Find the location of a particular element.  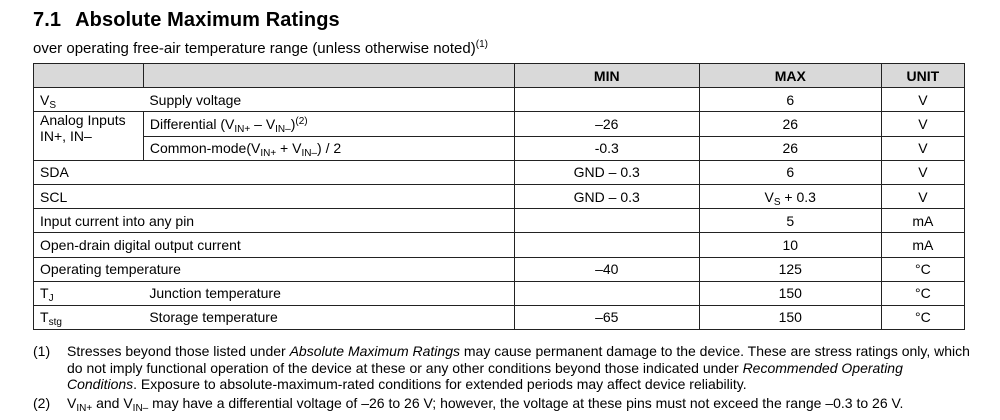

max-subscript: S is located at coordinates (777, 202).